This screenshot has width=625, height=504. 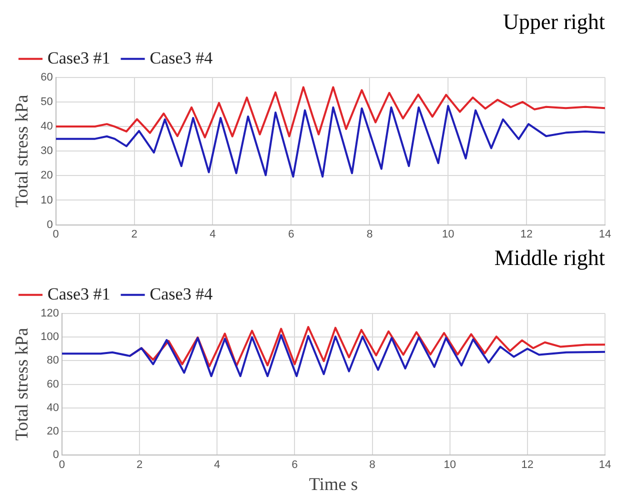 I want to click on chart-title: Upper right, so click(x=553, y=21).